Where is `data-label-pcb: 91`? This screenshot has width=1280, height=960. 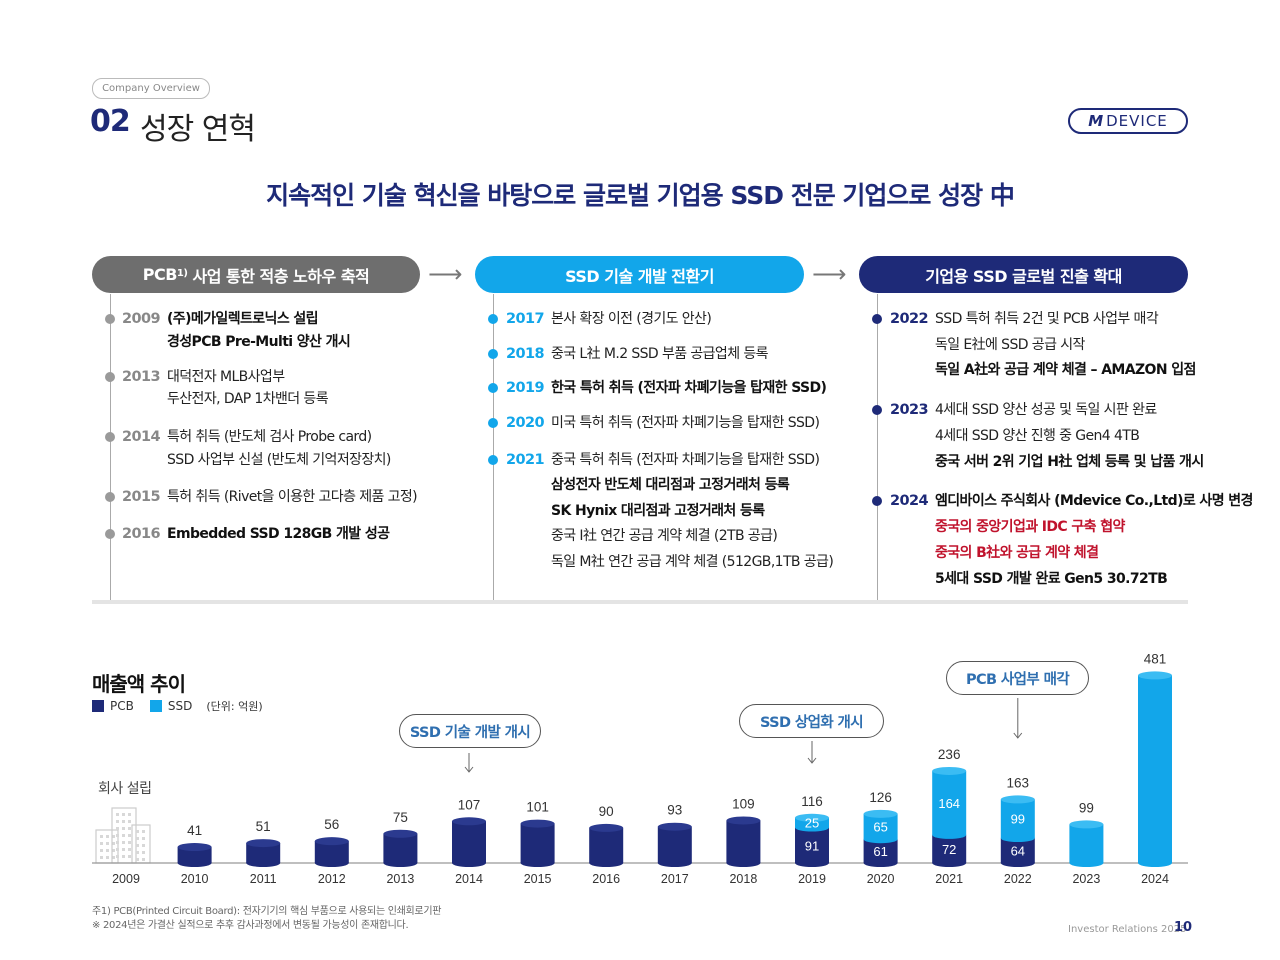 data-label-pcb: 91 is located at coordinates (812, 845).